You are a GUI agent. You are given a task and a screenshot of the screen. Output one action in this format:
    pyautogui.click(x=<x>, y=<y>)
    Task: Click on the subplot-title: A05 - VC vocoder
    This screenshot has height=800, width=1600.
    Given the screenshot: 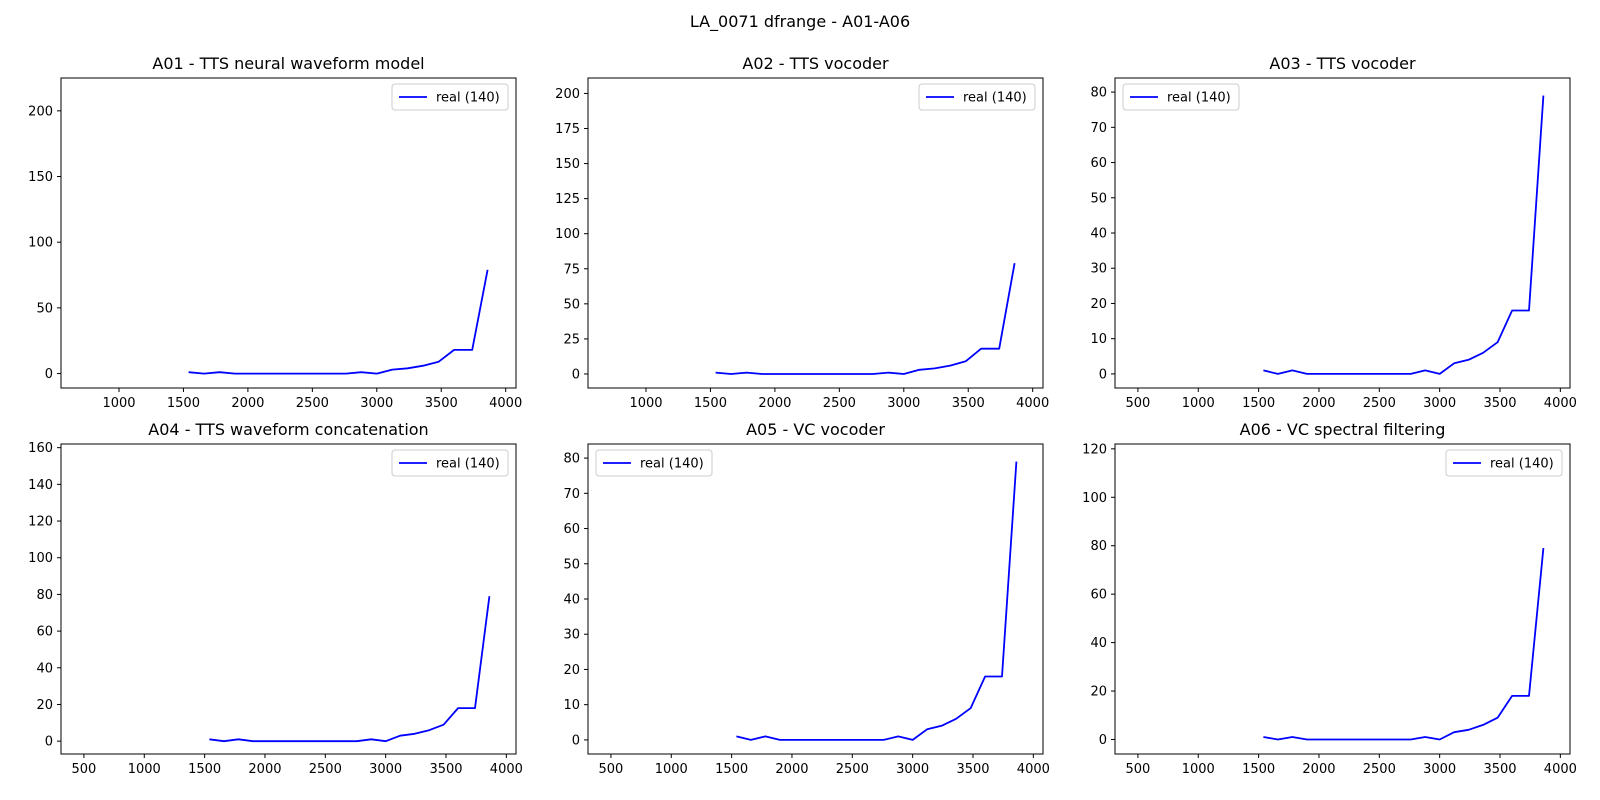 What is the action you would take?
    pyautogui.click(x=815, y=429)
    